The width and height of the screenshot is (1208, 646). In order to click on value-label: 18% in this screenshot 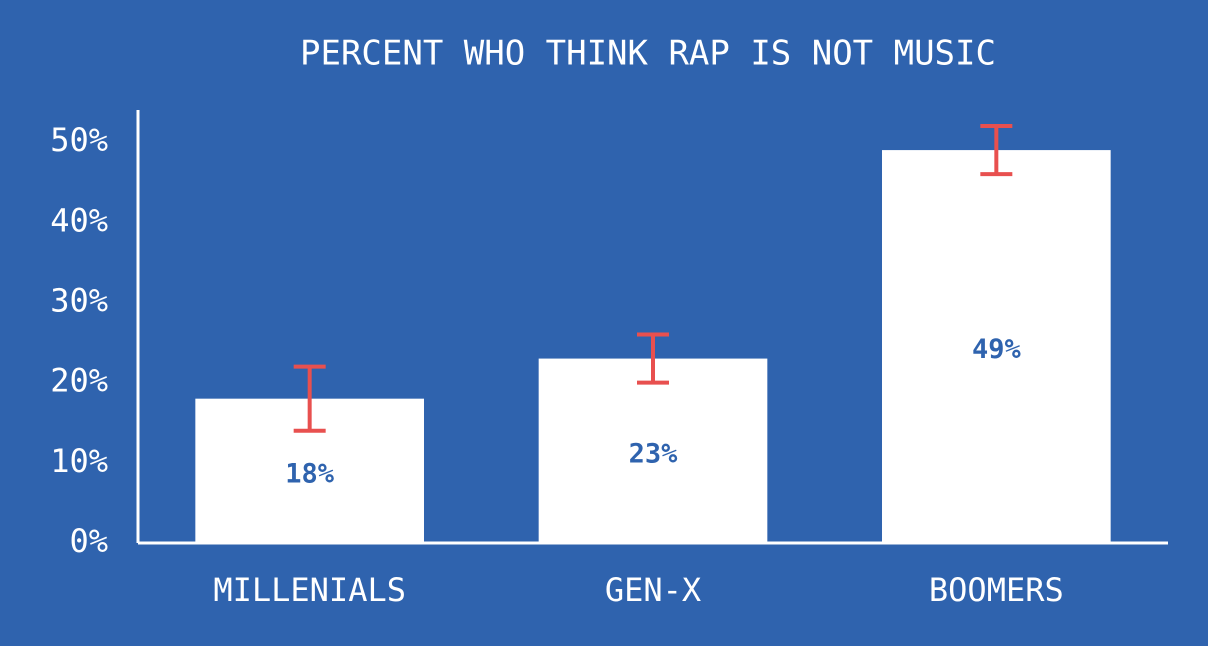, I will do `click(310, 473)`.